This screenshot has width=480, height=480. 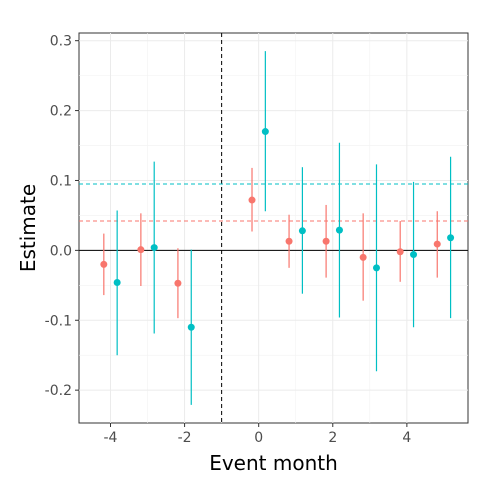 What do you see at coordinates (332, 438) in the screenshot?
I see `x-tick-label: 2` at bounding box center [332, 438].